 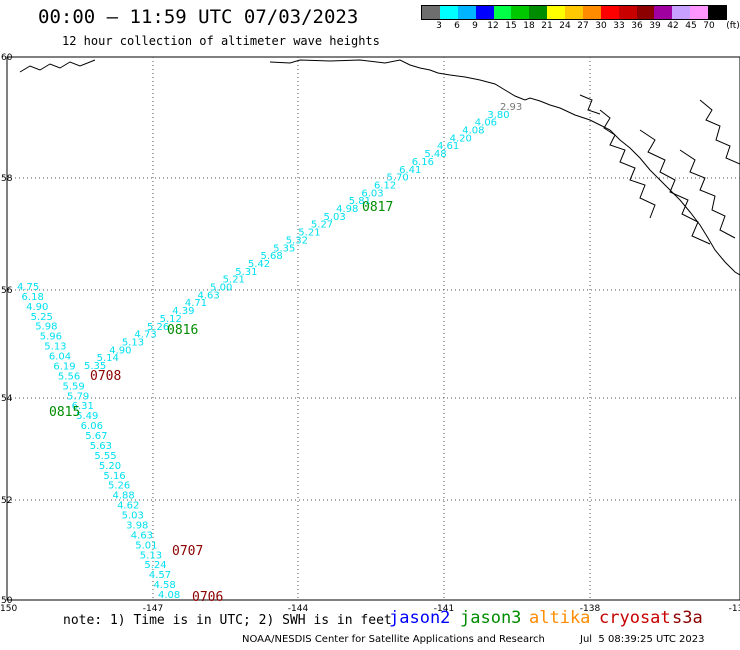 What do you see at coordinates (619, 26) in the screenshot?
I see `colorbar-label: 33` at bounding box center [619, 26].